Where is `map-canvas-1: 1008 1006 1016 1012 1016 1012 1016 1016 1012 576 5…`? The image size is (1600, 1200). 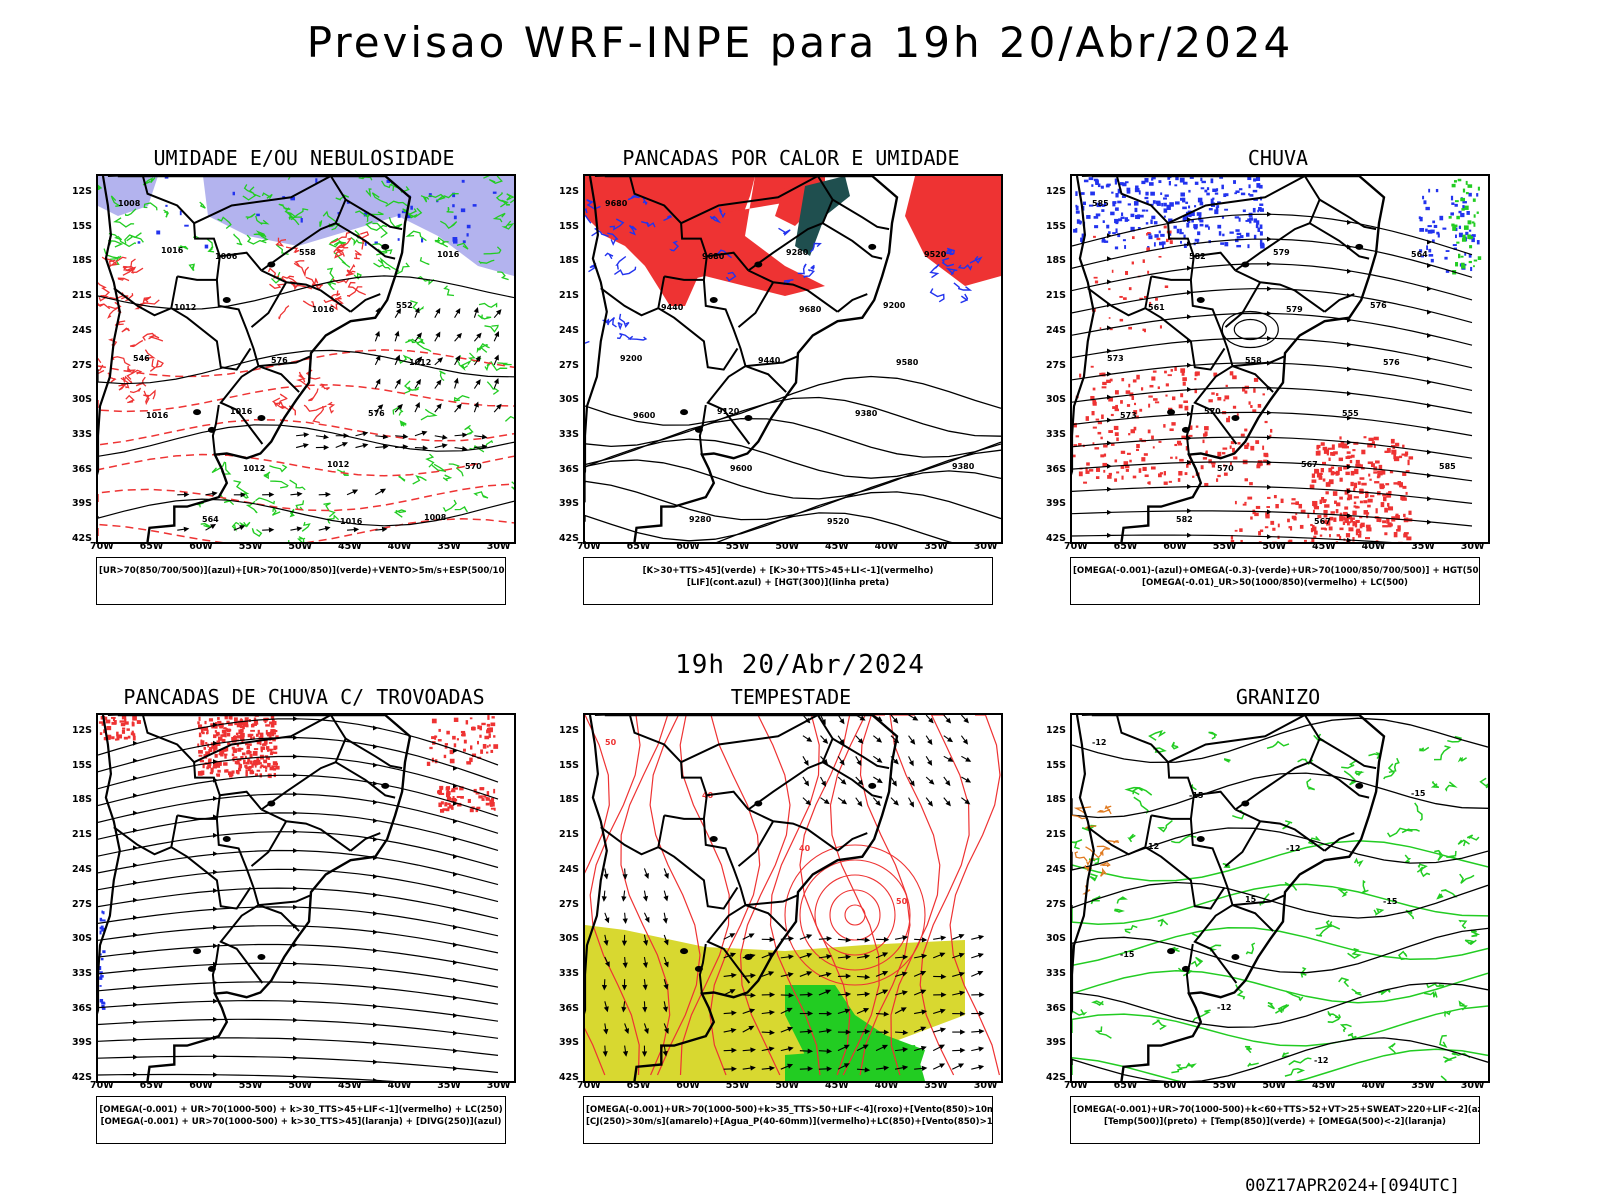 map-canvas-1: 1008 1006 1016 1012 1016 1012 1016 1016 1012 576 5… is located at coordinates (306, 359).